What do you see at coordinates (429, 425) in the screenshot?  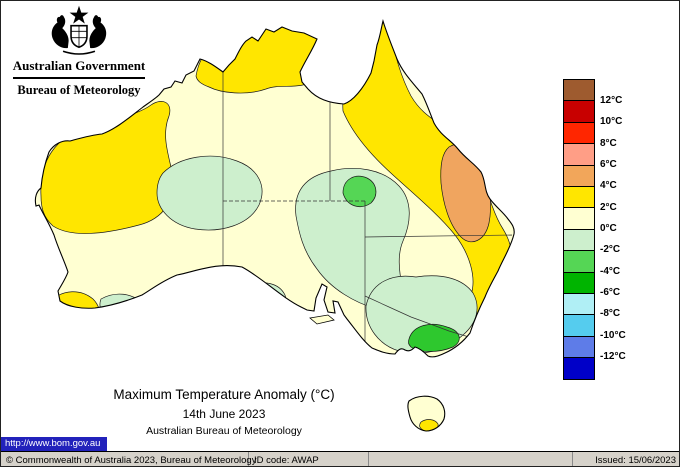 I see `region-yellow-tasmania-tip` at bounding box center [429, 425].